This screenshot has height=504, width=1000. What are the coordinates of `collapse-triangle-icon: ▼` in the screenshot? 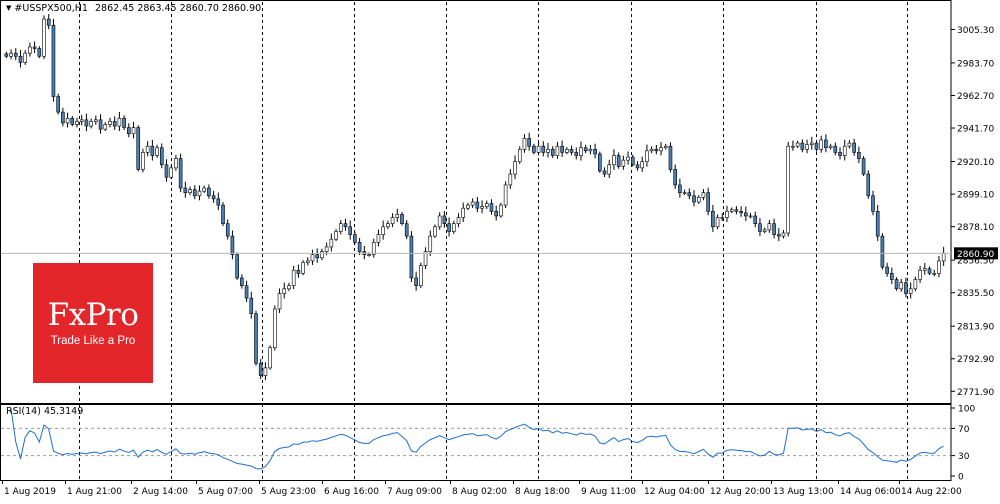 It's located at (9, 8).